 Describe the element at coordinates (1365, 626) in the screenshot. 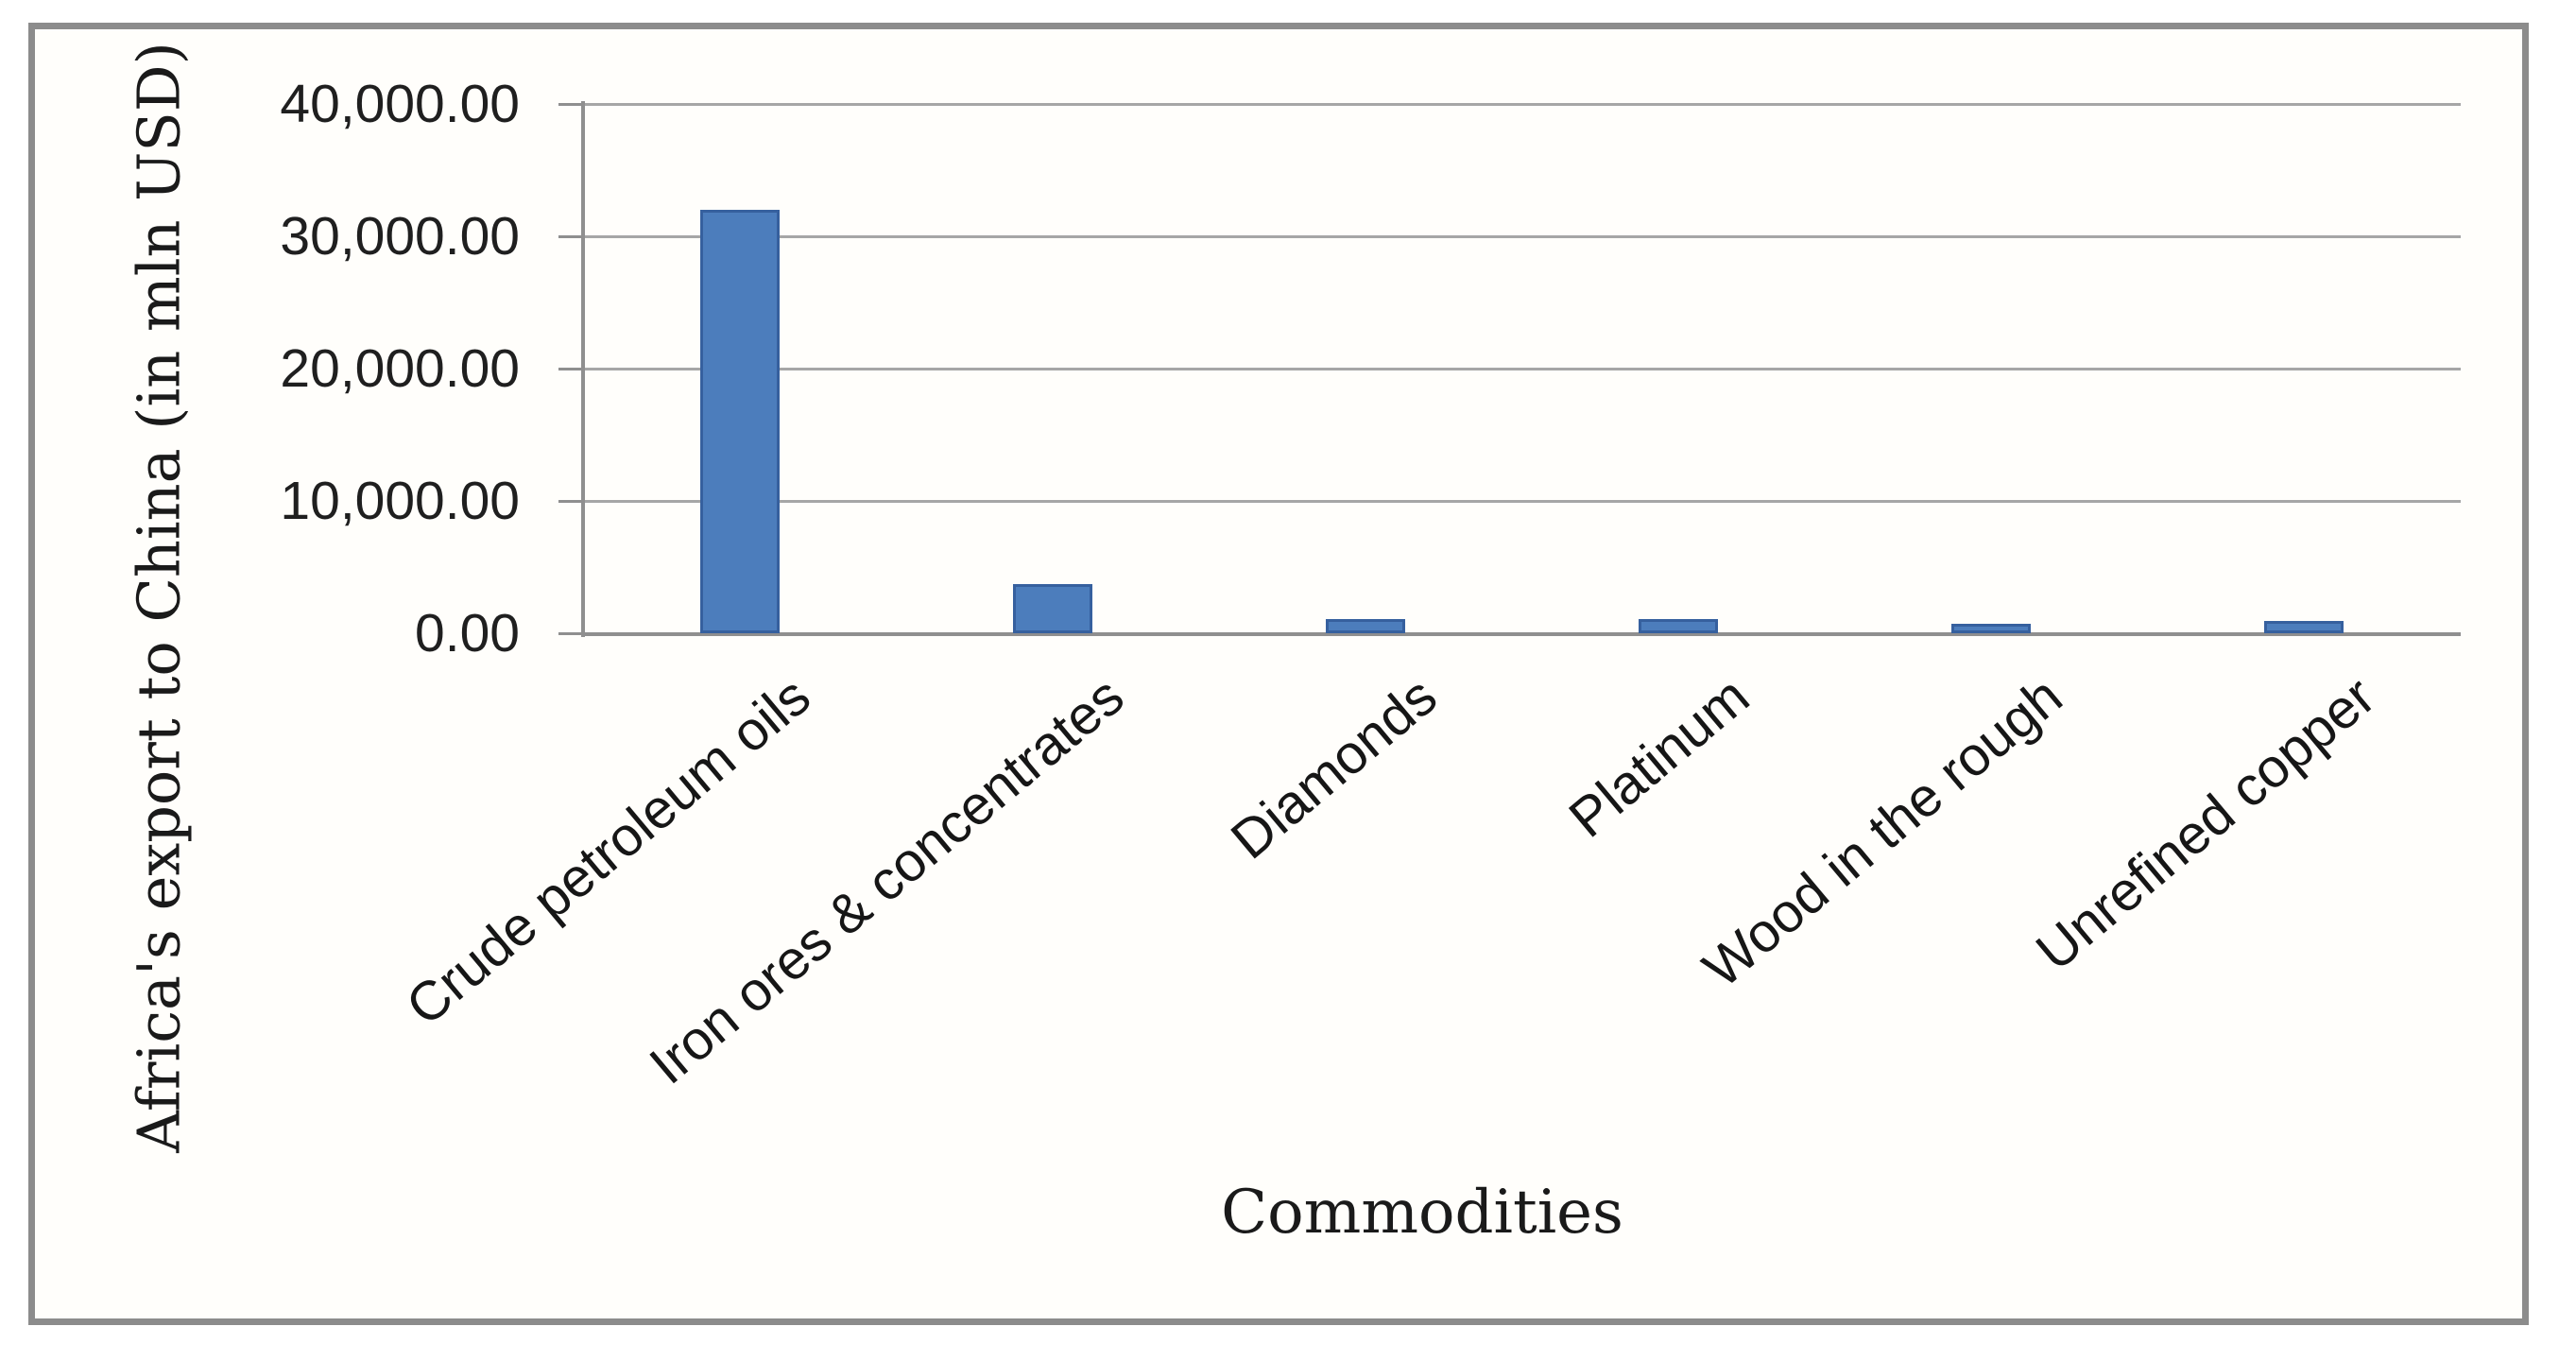

I see `bar-diamonds` at that location.